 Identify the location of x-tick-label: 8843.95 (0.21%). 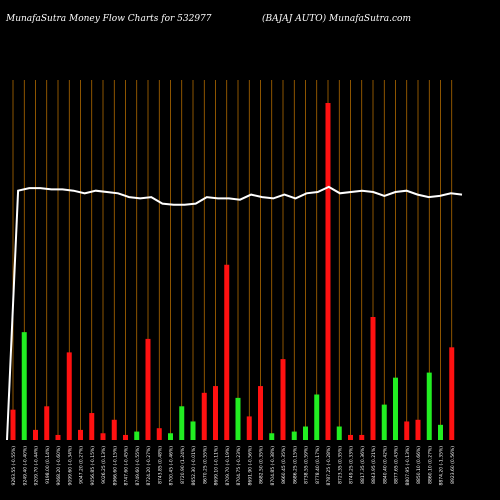
(374, 465).